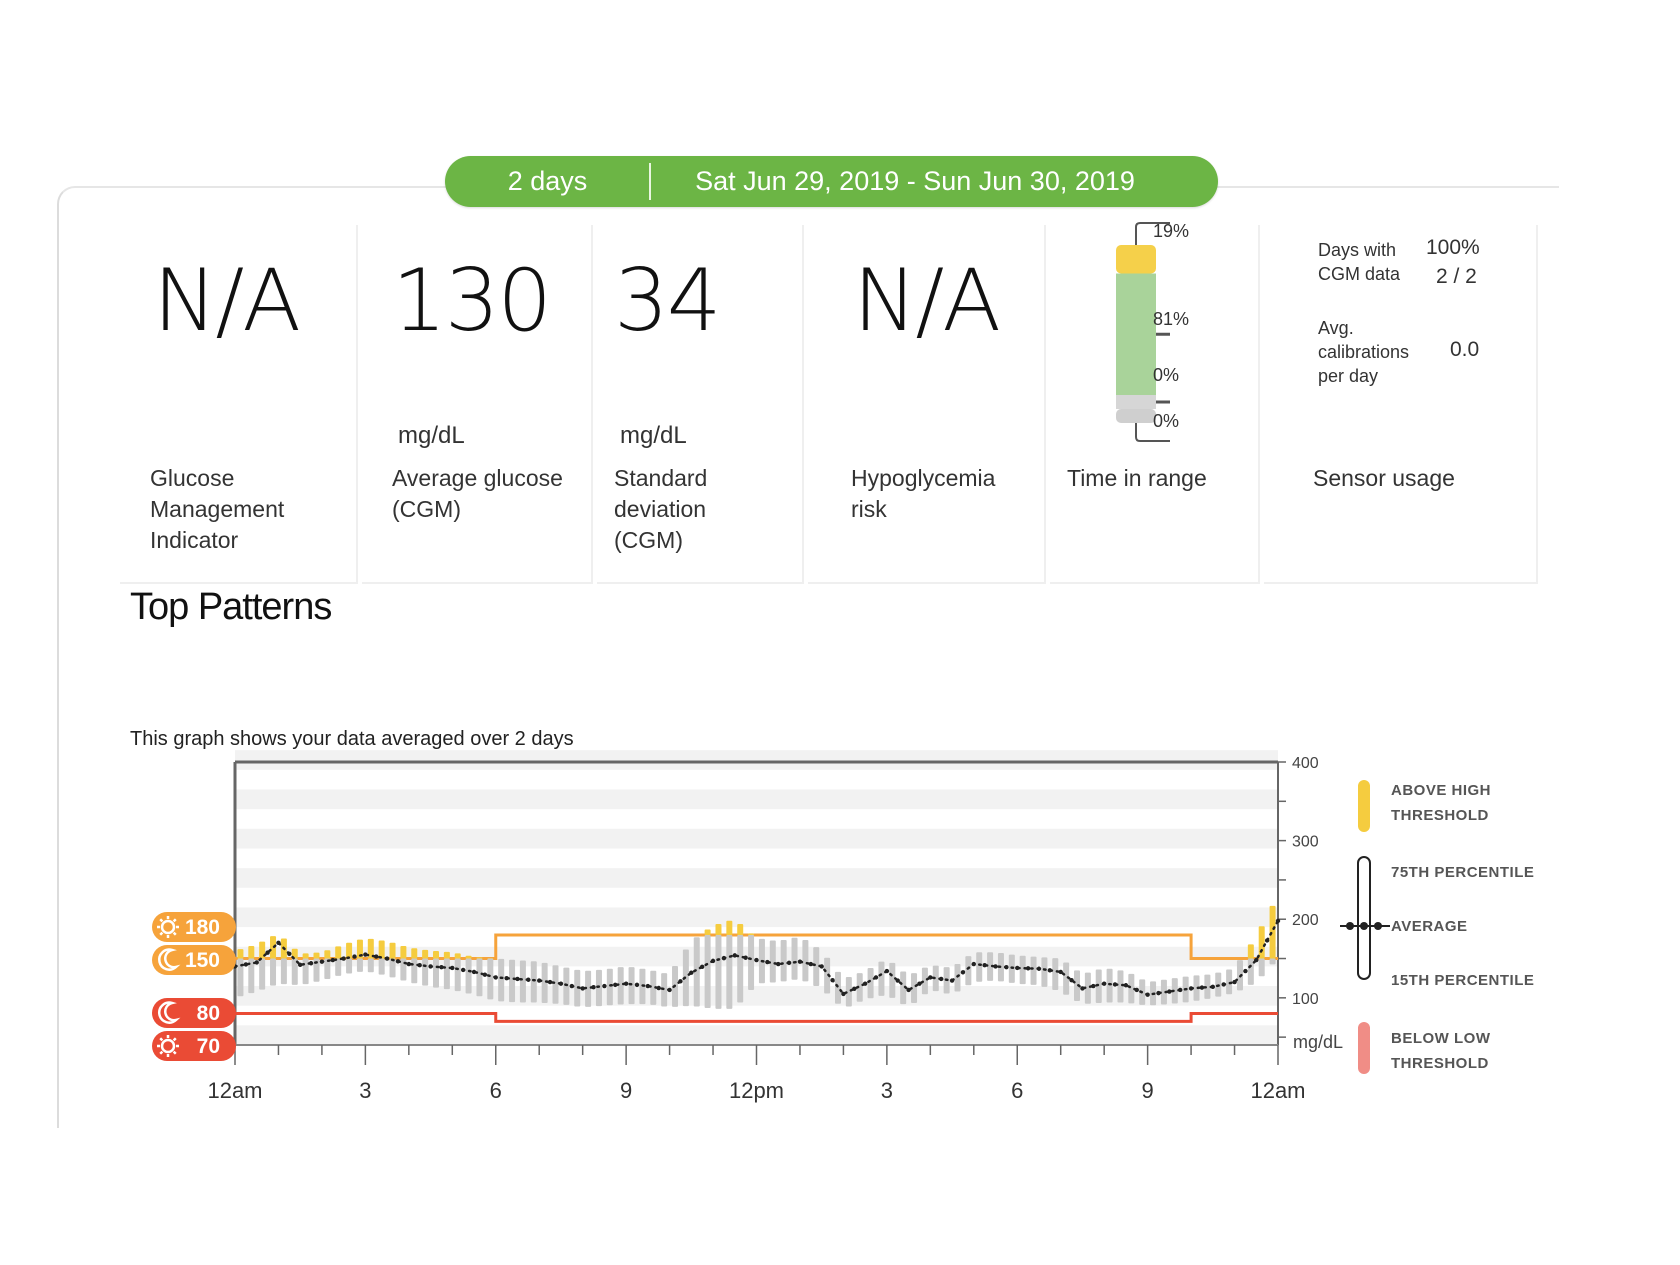  I want to click on metric-time-in-range: 19% 81% 0% 0% Time in range, so click(1155, 402).